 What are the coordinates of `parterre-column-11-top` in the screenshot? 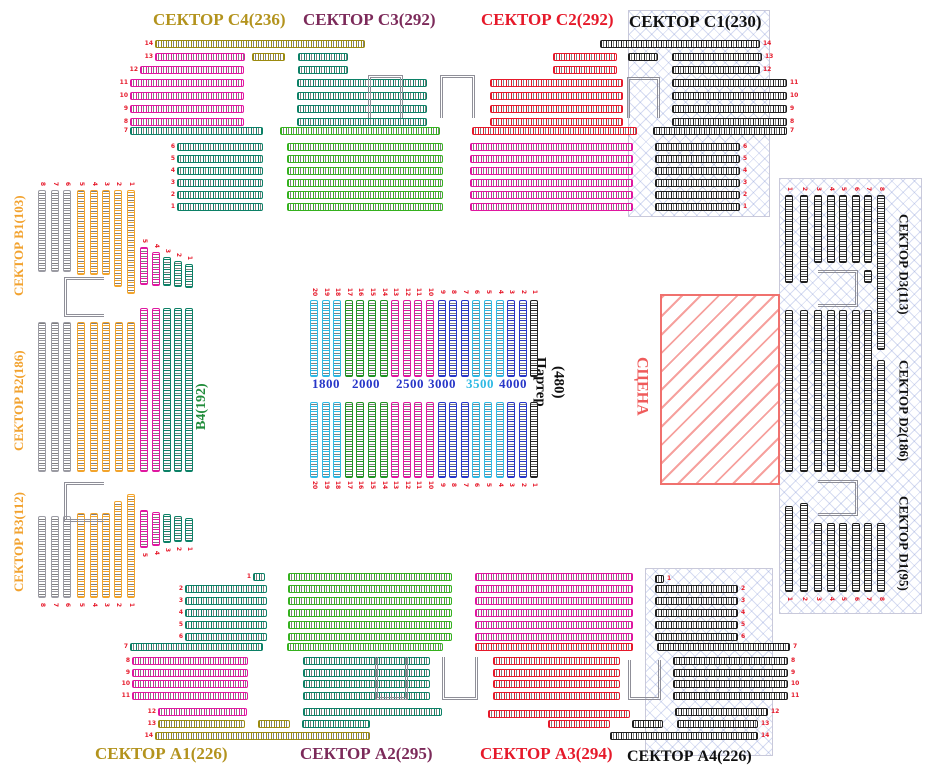 It's located at (418, 338).